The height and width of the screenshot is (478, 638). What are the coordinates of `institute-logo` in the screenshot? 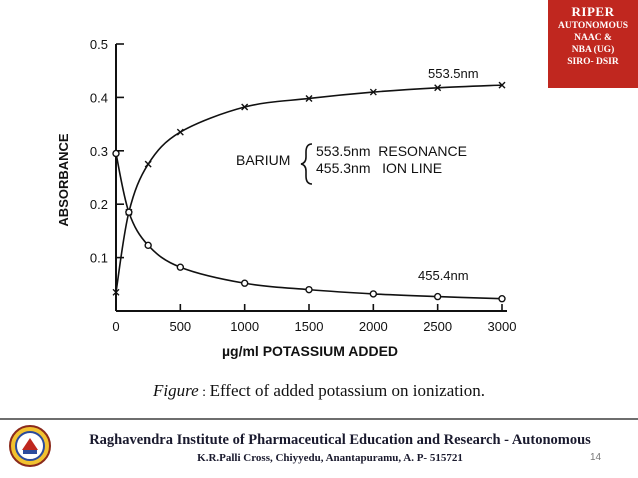 It's located at (30, 446).